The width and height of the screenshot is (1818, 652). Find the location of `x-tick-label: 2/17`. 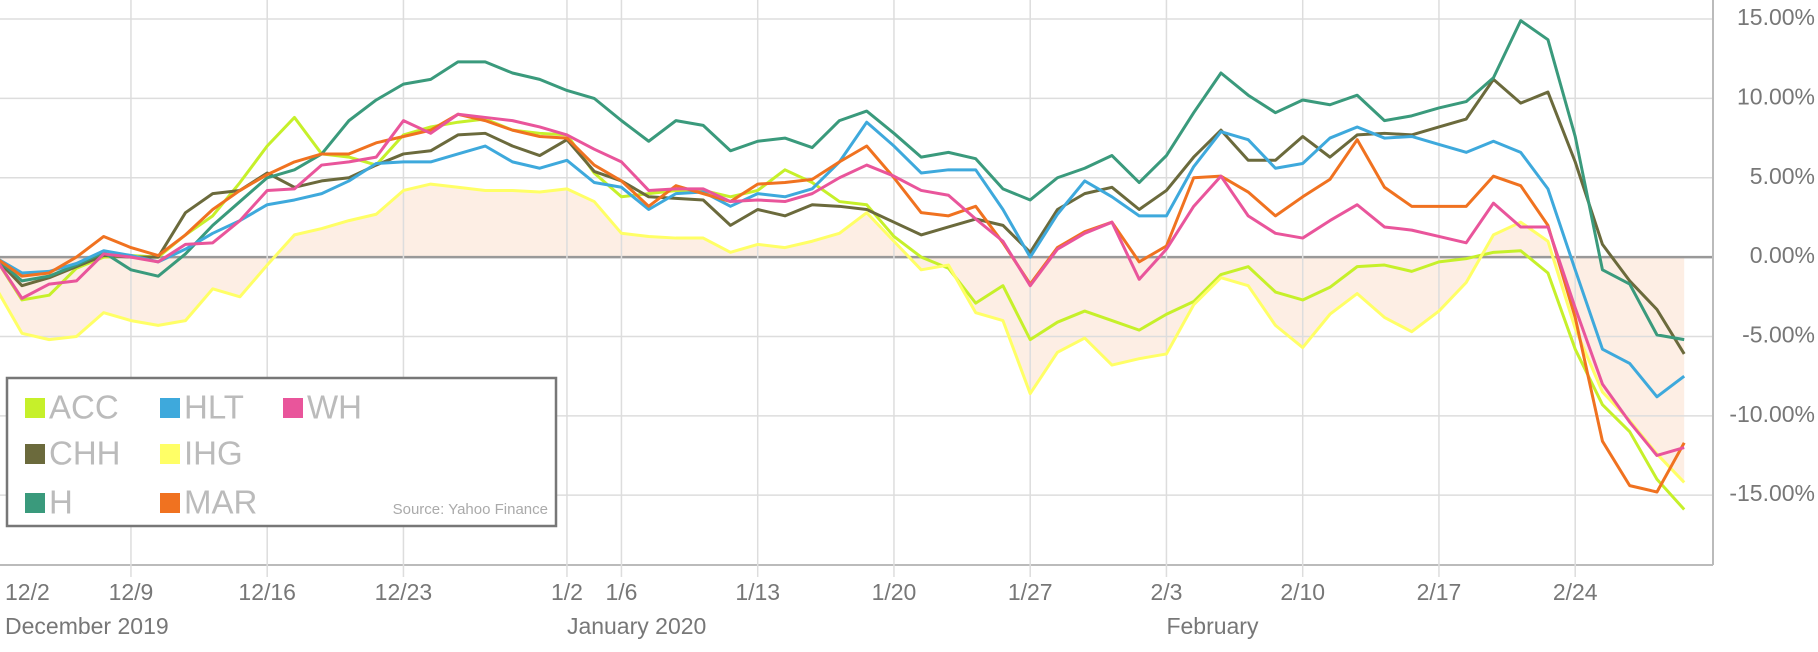

x-tick-label: 2/17 is located at coordinates (1439, 592).